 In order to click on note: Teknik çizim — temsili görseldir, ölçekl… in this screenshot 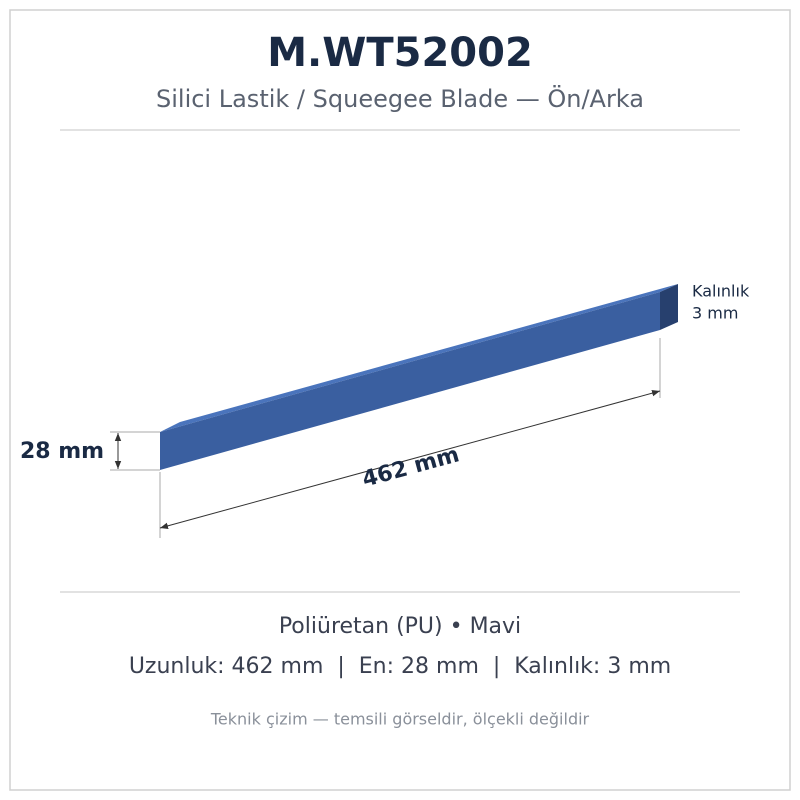, I will do `click(400, 719)`.